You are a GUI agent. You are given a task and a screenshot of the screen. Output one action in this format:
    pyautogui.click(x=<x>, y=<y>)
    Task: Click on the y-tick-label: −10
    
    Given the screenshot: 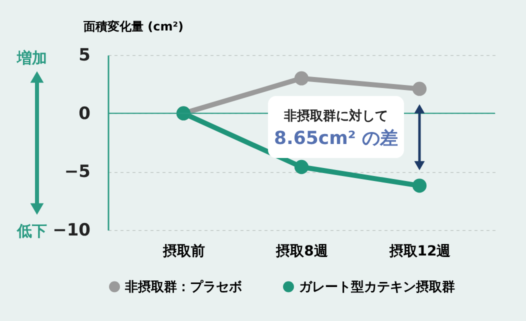 What is the action you would take?
    pyautogui.click(x=71, y=230)
    